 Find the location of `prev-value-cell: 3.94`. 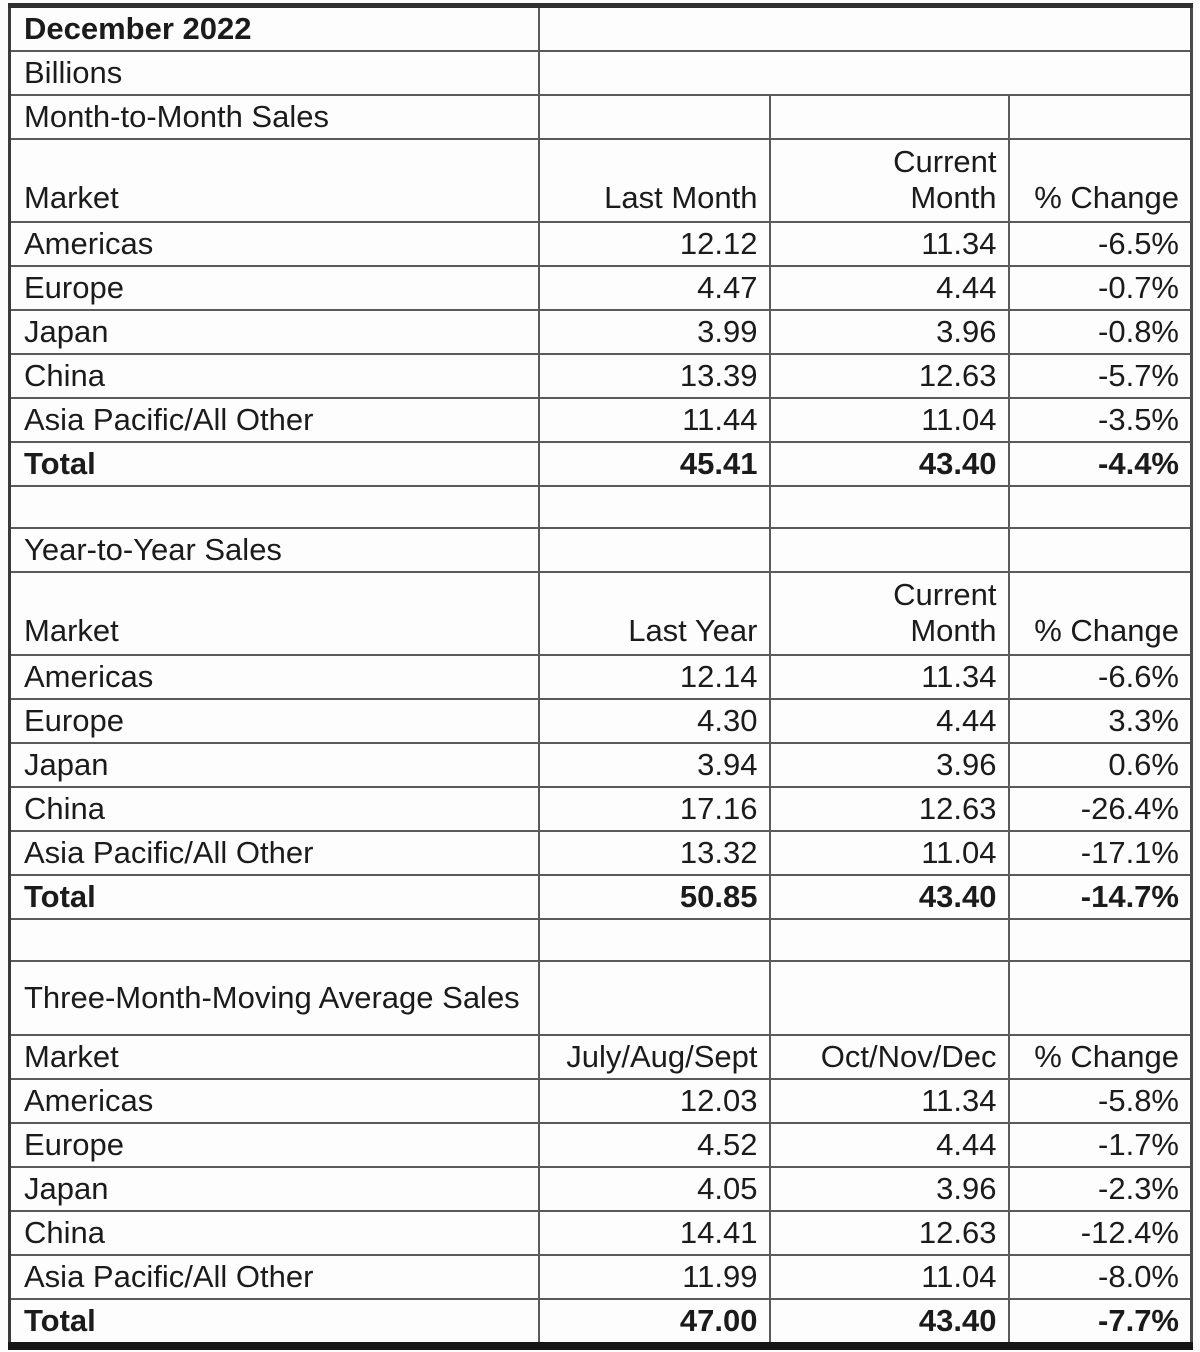

prev-value-cell: 3.94 is located at coordinates (654, 765).